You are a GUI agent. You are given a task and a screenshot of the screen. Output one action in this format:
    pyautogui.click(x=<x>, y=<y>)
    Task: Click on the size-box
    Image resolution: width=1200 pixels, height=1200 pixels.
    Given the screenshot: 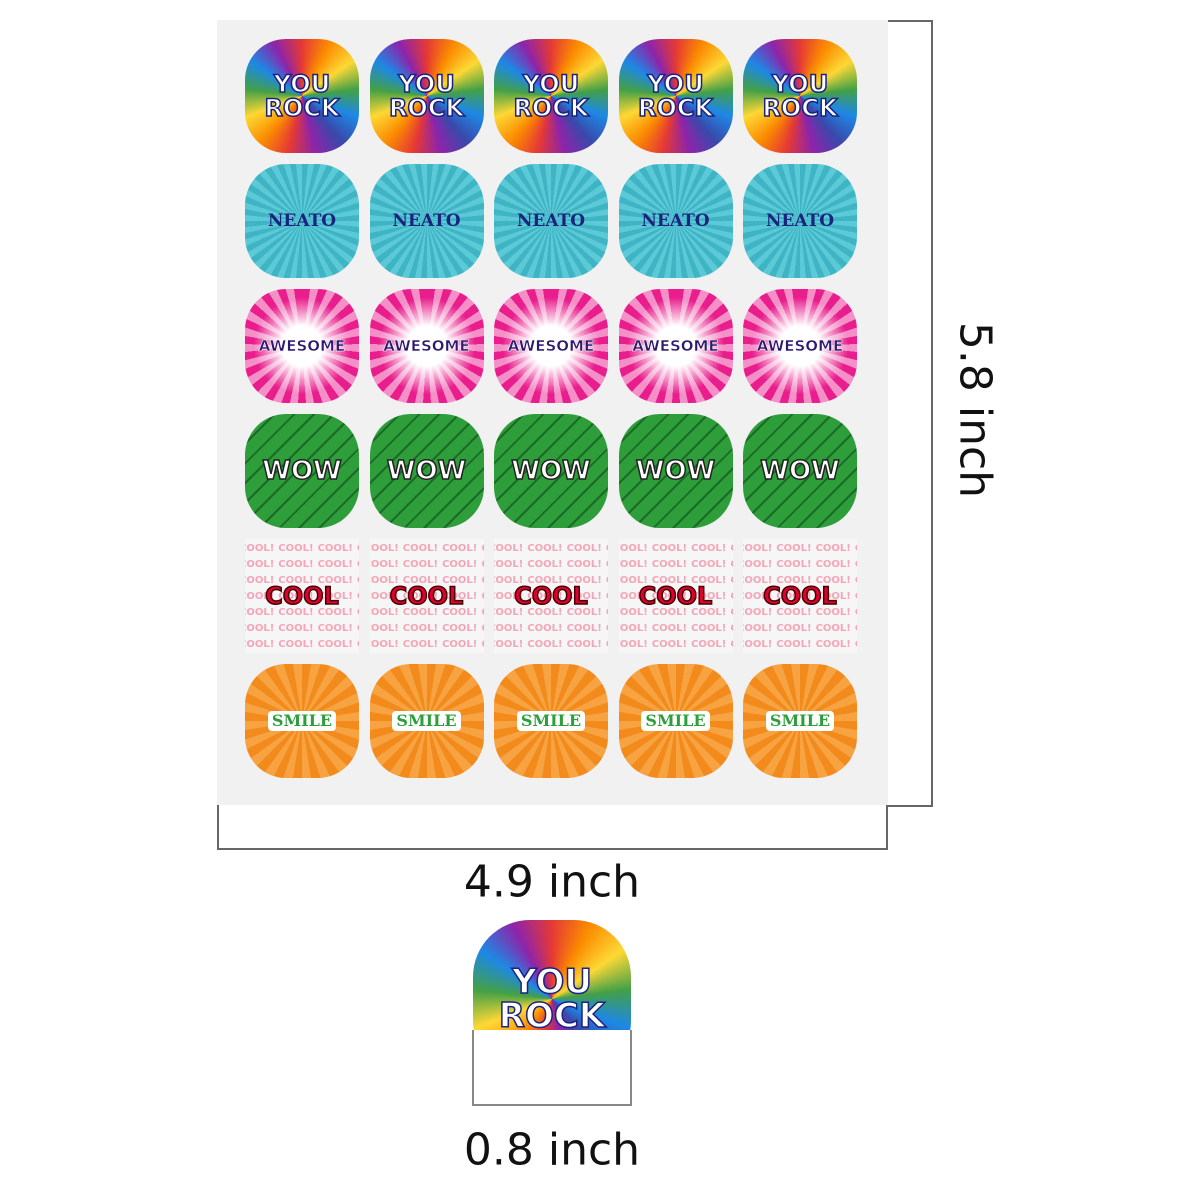 What is the action you would take?
    pyautogui.click(x=552, y=1068)
    